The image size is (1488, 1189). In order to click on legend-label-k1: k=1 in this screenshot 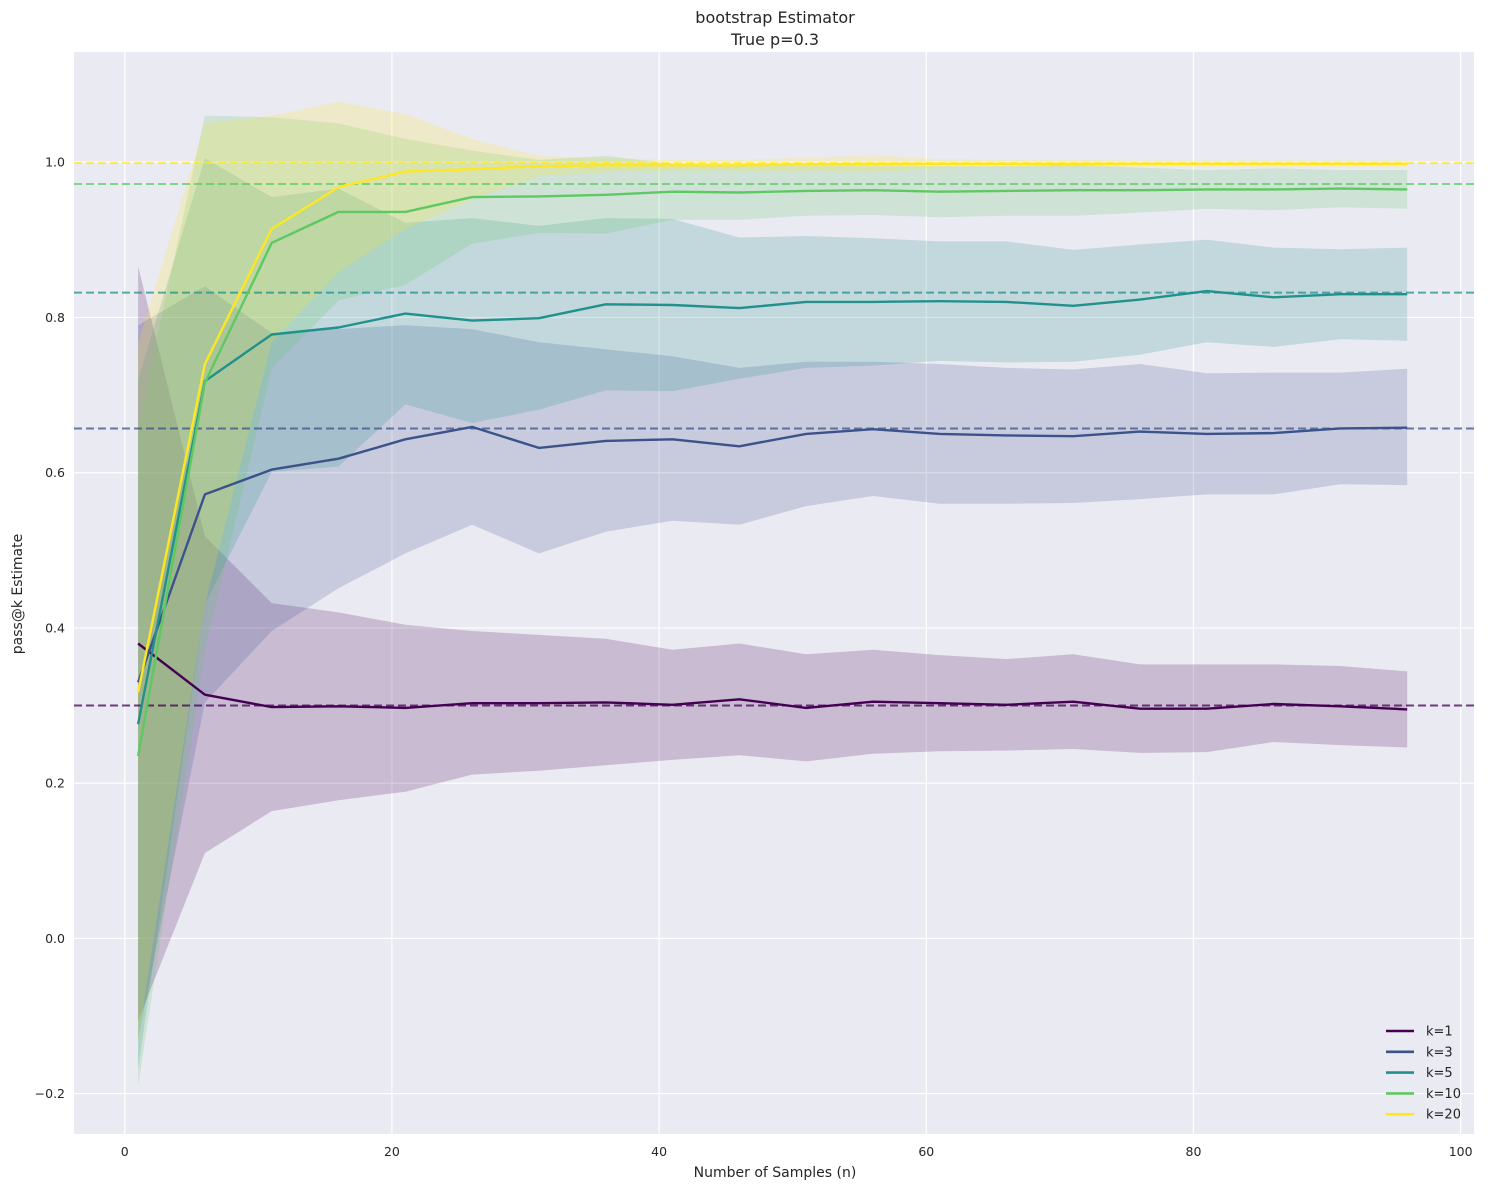, I will do `click(1439, 1032)`.